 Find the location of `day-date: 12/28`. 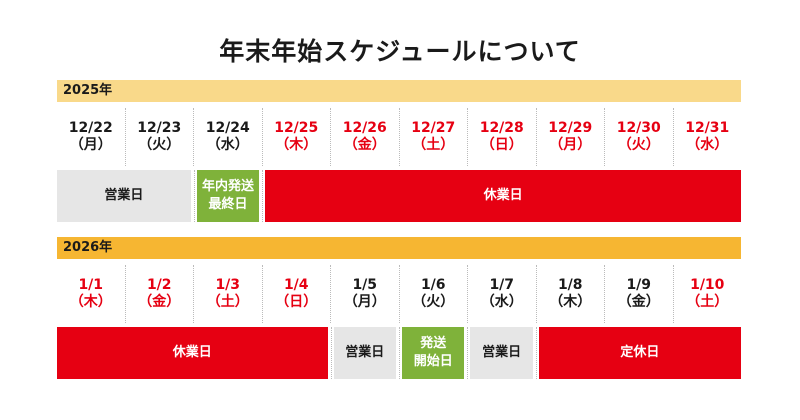

day-date: 12/28 is located at coordinates (501, 128).